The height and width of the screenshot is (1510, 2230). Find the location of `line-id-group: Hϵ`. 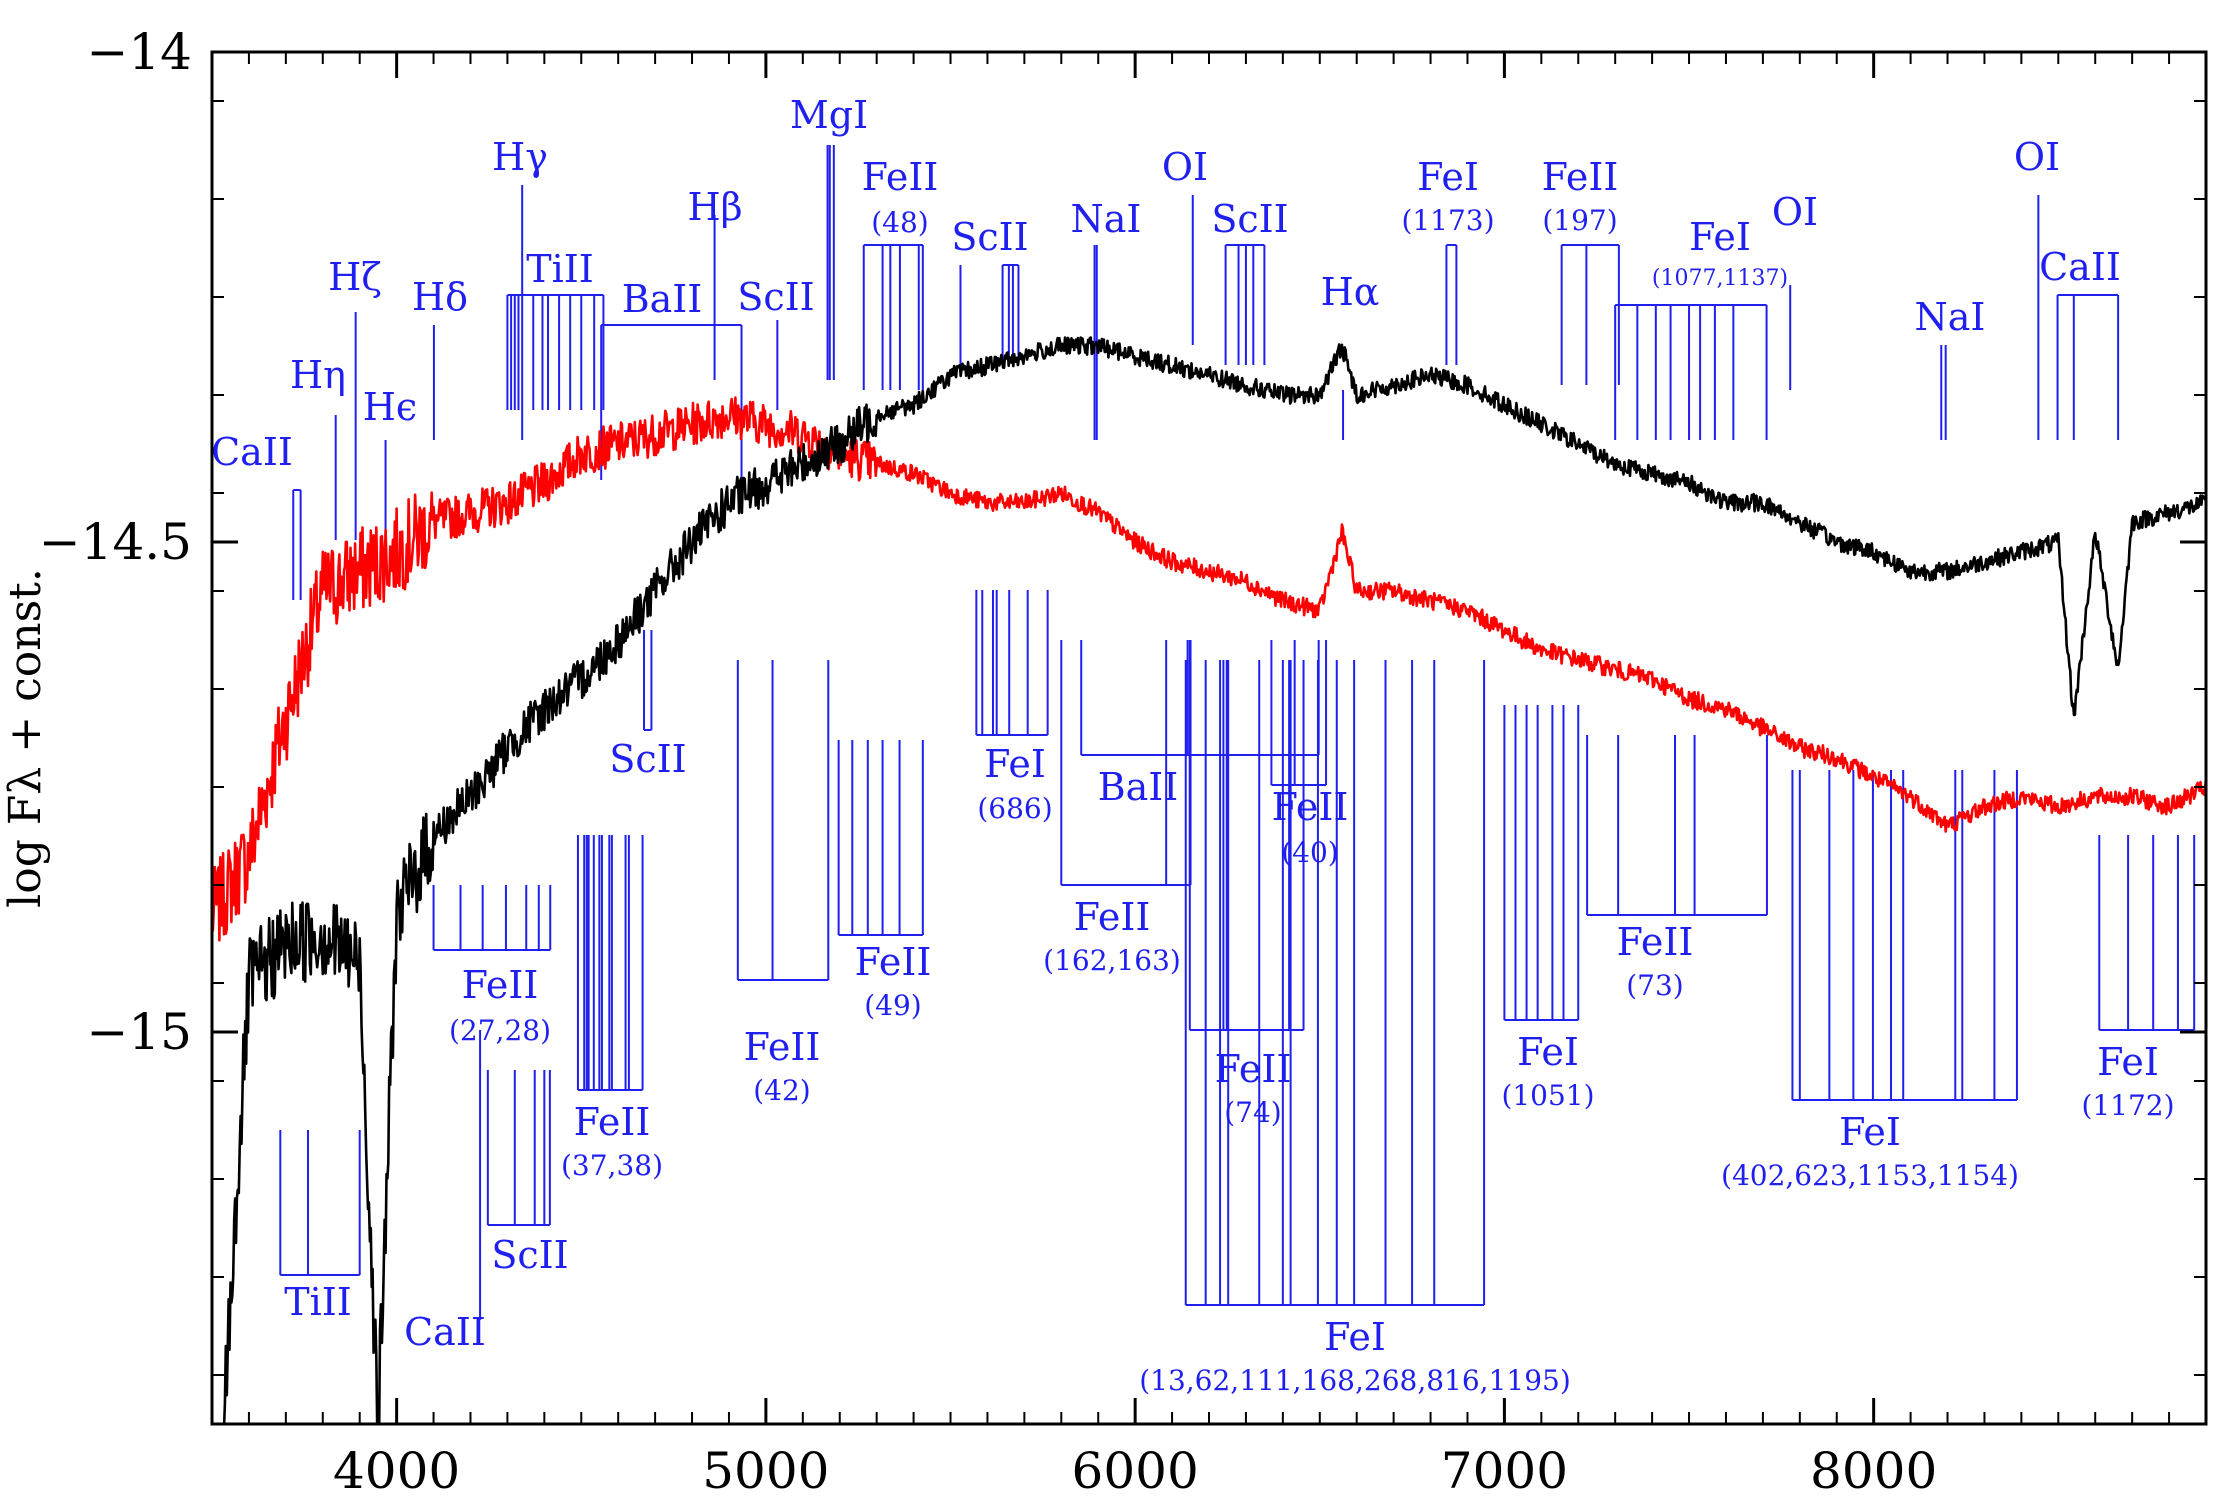

line-id-group: Hϵ is located at coordinates (390, 462).